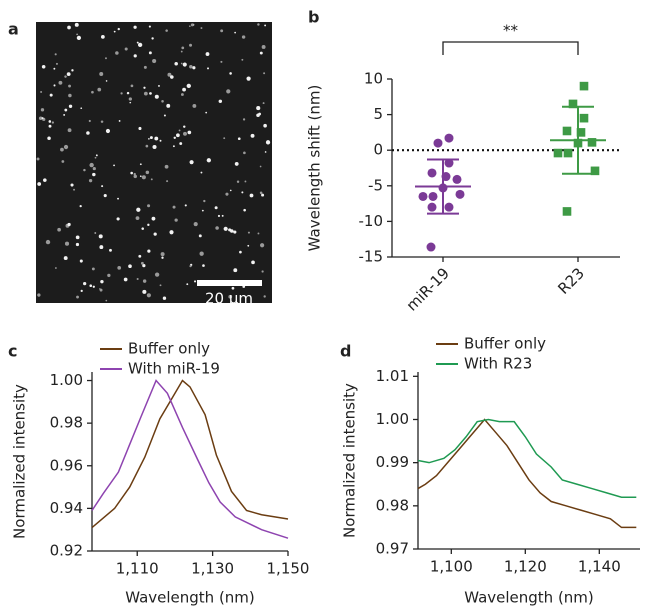 Image resolution: width=646 pixels, height=608 pixels. I want to click on x-tick-label: 1,140, so click(599, 567).